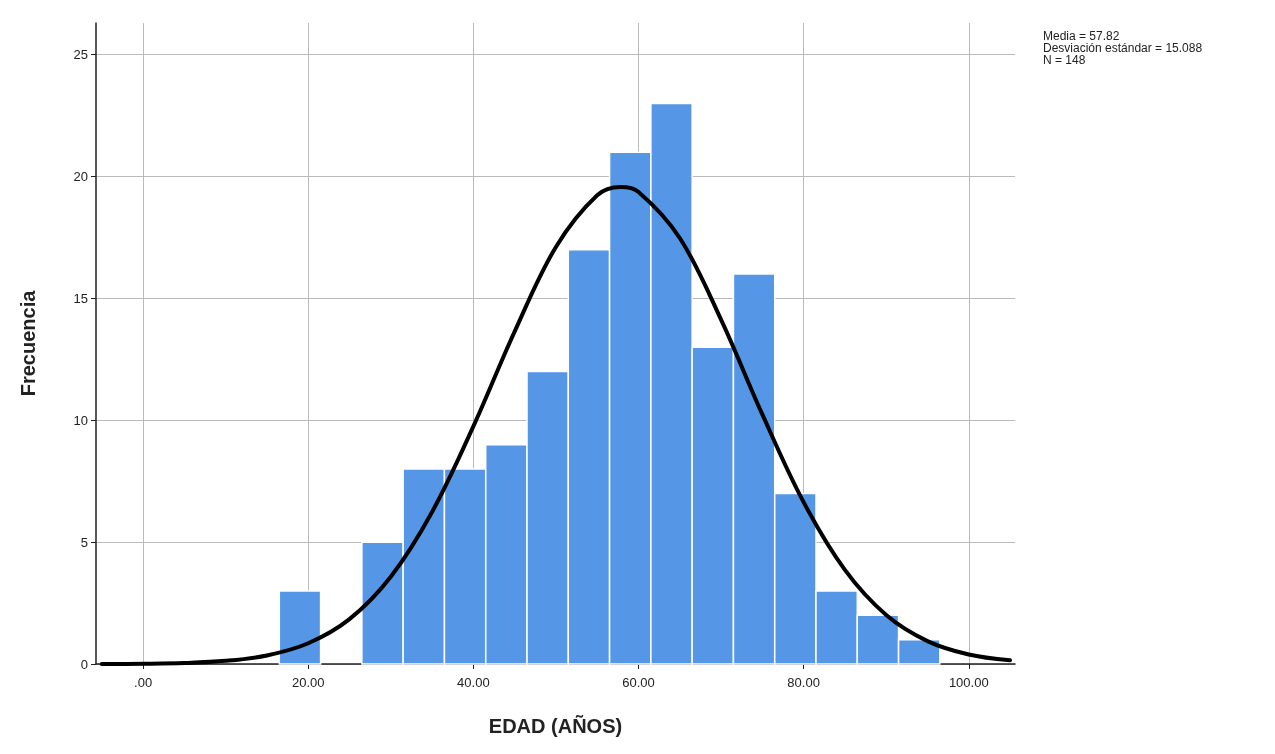 The height and width of the screenshot is (754, 1275). I want to click on x-tick-label: 80.00, so click(803, 682).